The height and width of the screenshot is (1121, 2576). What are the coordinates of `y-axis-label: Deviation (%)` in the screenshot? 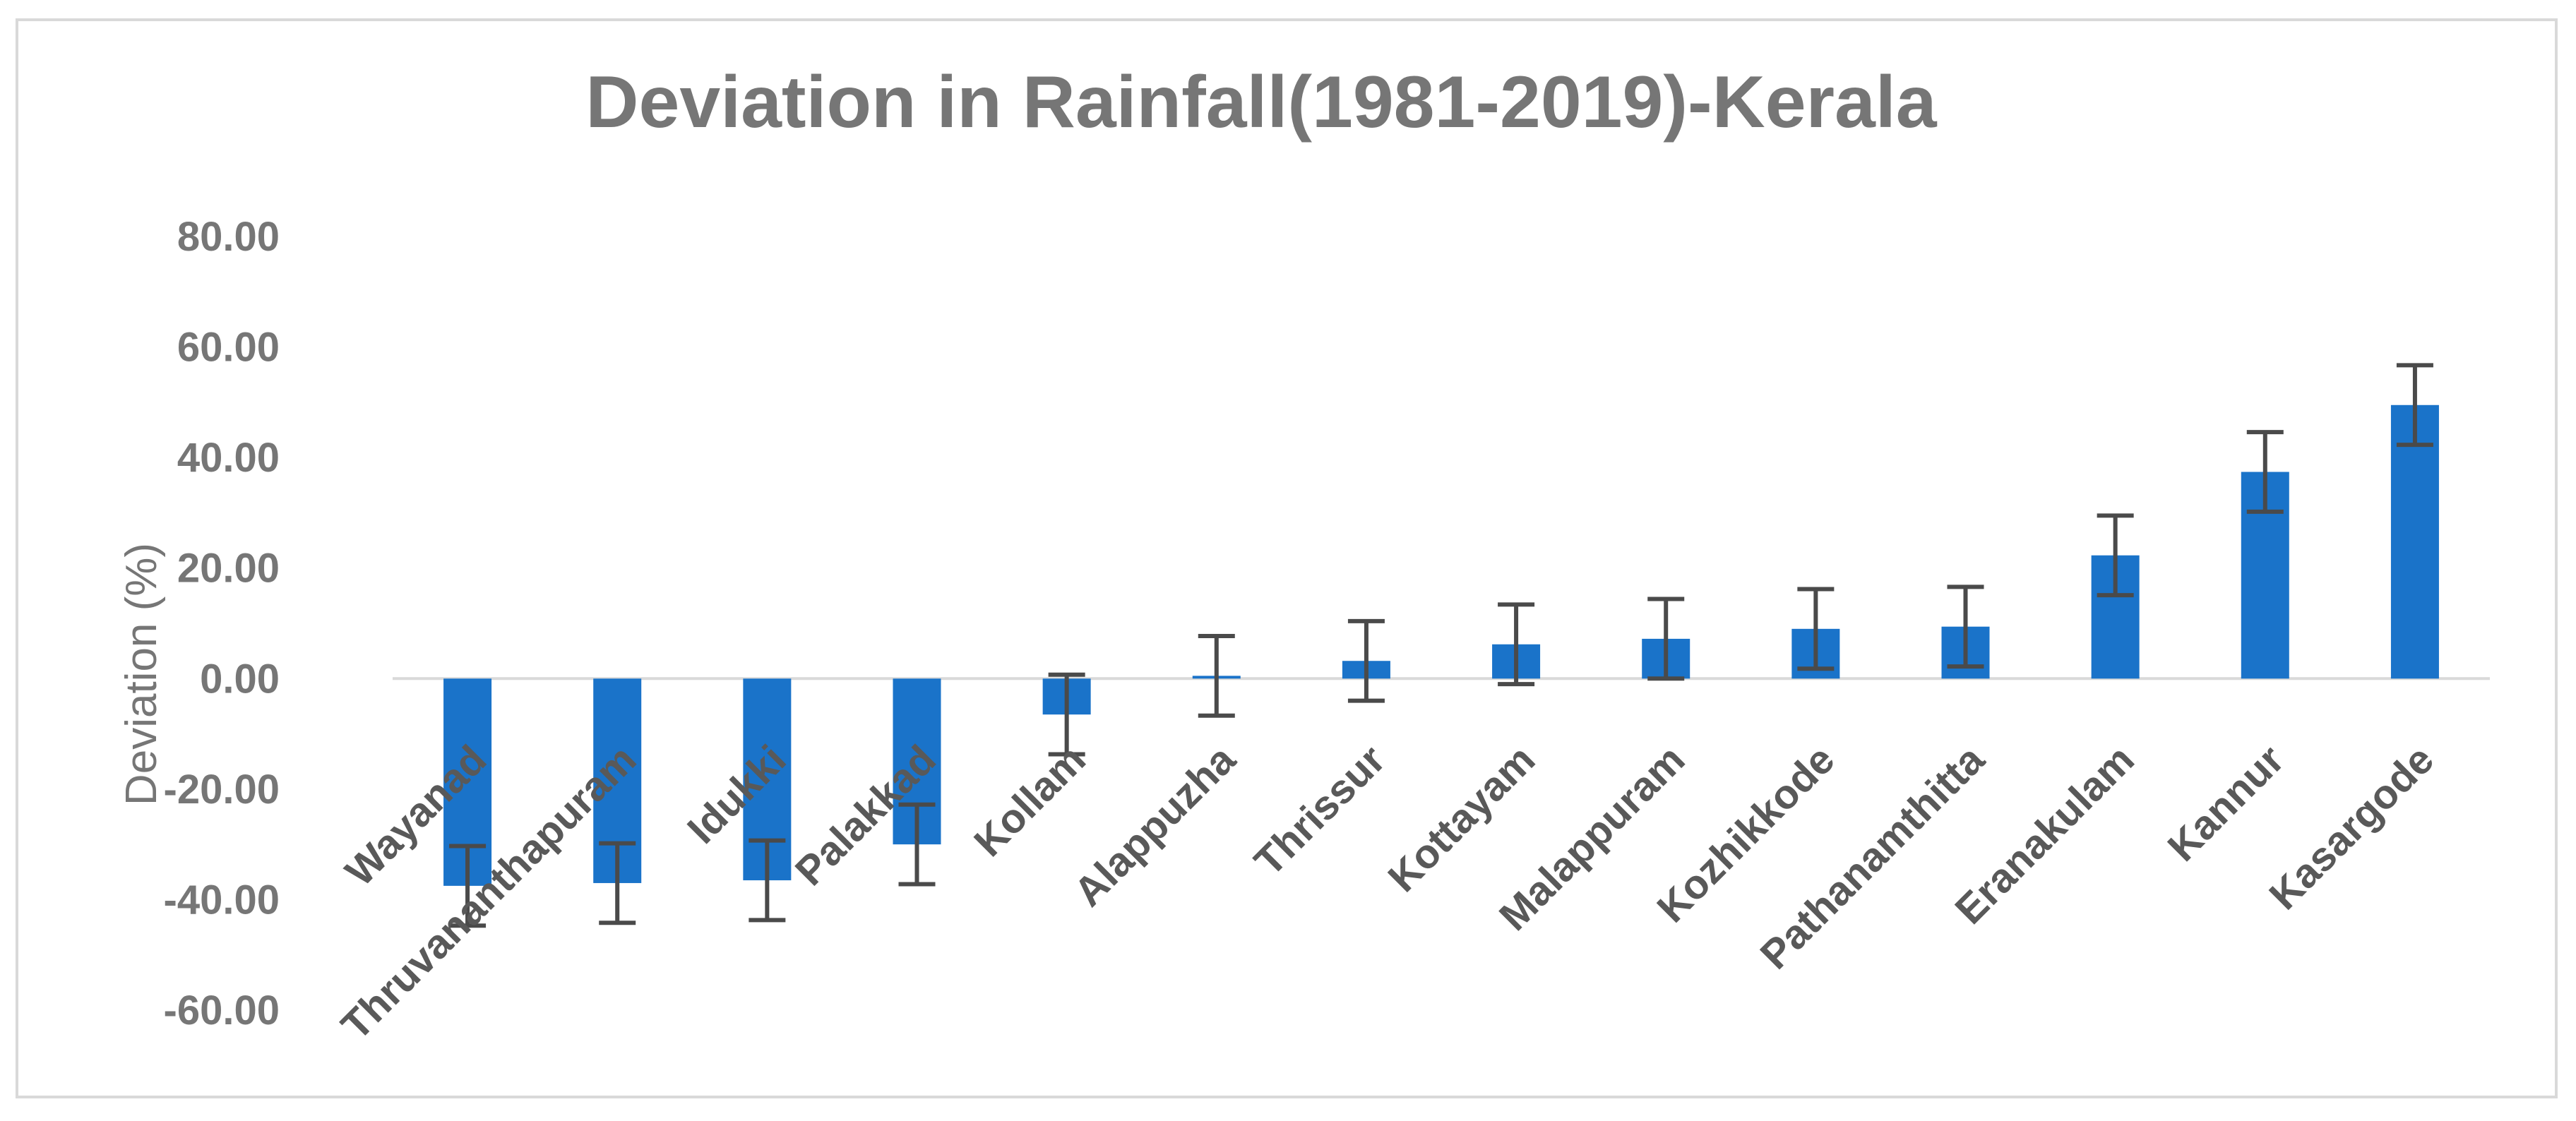 It's located at (141, 674).